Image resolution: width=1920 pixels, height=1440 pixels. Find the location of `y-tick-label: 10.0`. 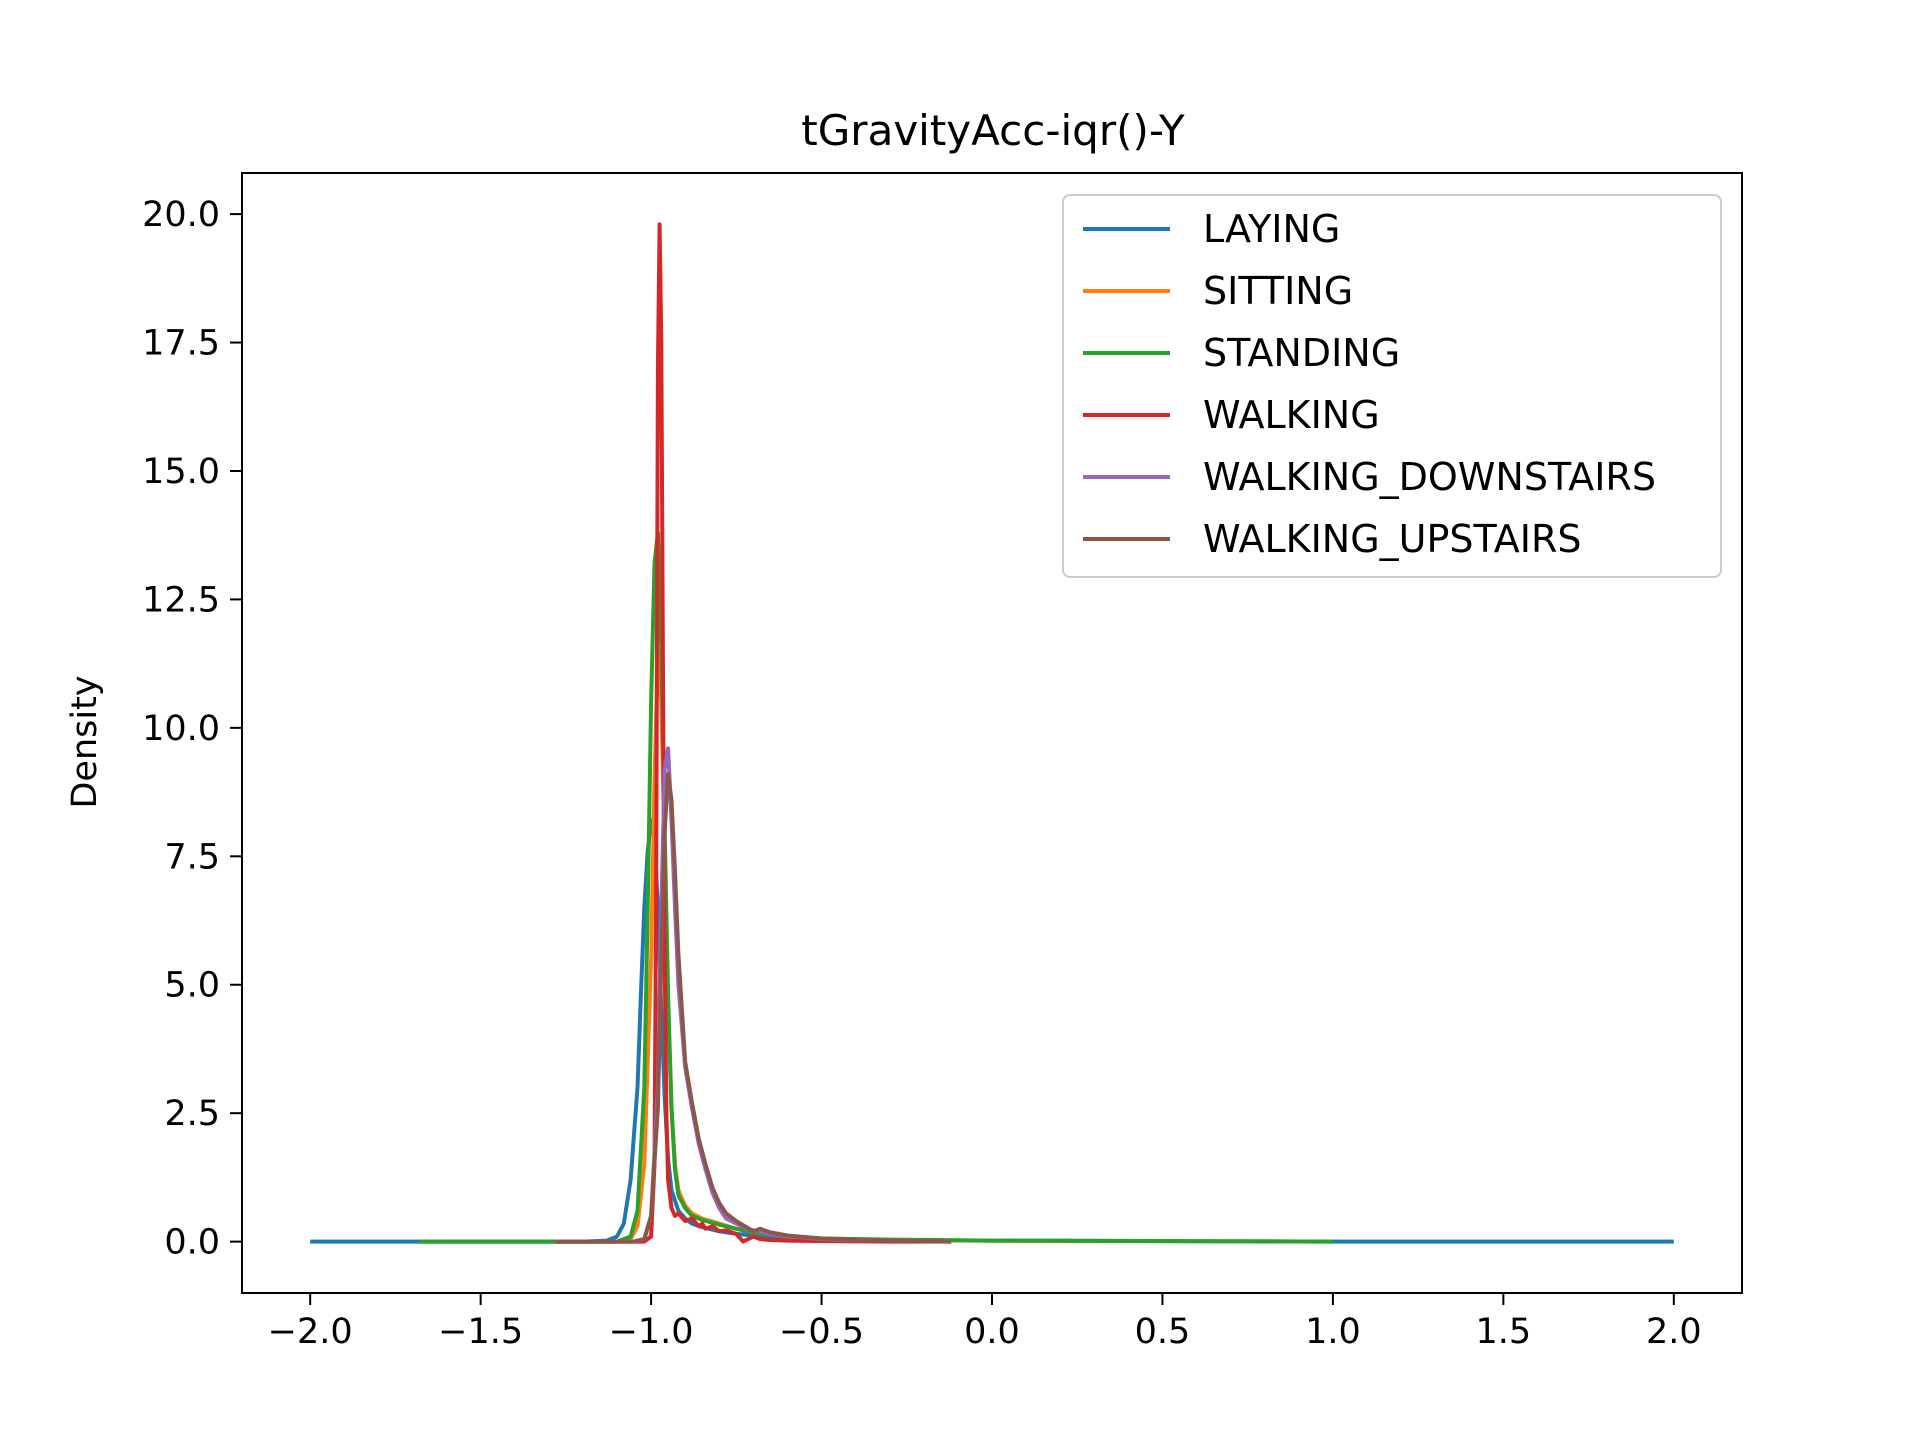

y-tick-label: 10.0 is located at coordinates (181, 729).